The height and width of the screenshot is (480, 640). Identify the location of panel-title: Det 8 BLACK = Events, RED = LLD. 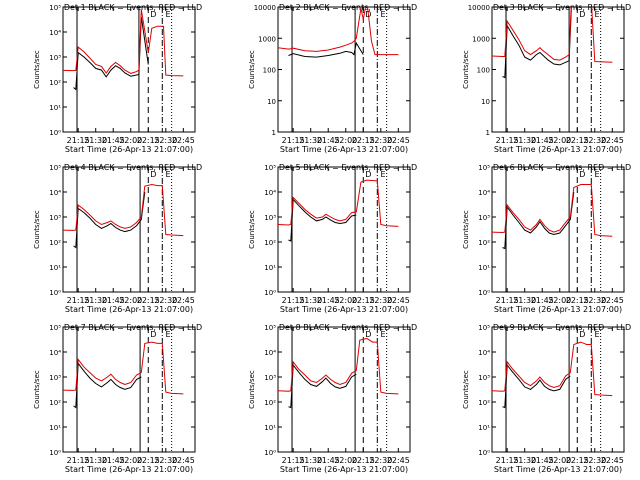
(348, 327).